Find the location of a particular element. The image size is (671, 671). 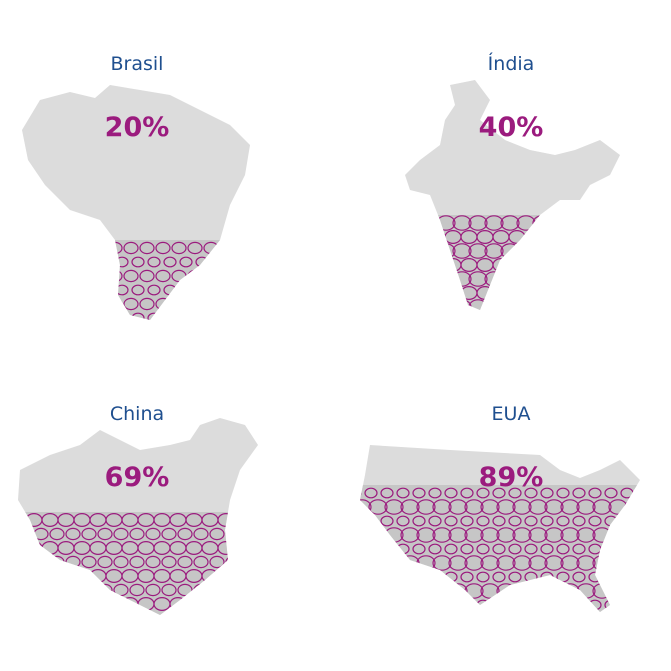

percent: 89% is located at coordinates (511, 477).